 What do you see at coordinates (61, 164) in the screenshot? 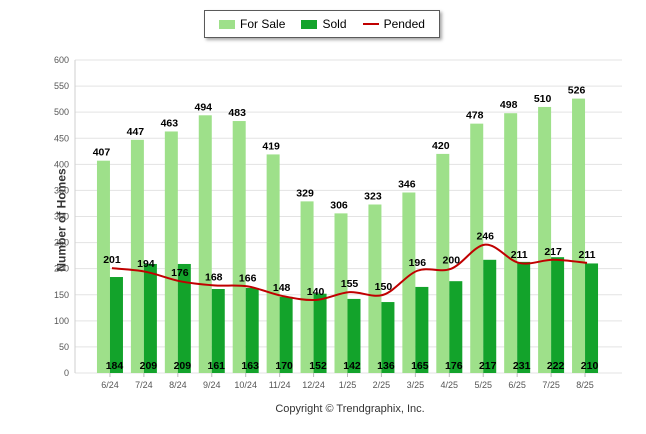
I see `y-tick-label: 400` at bounding box center [61, 164].